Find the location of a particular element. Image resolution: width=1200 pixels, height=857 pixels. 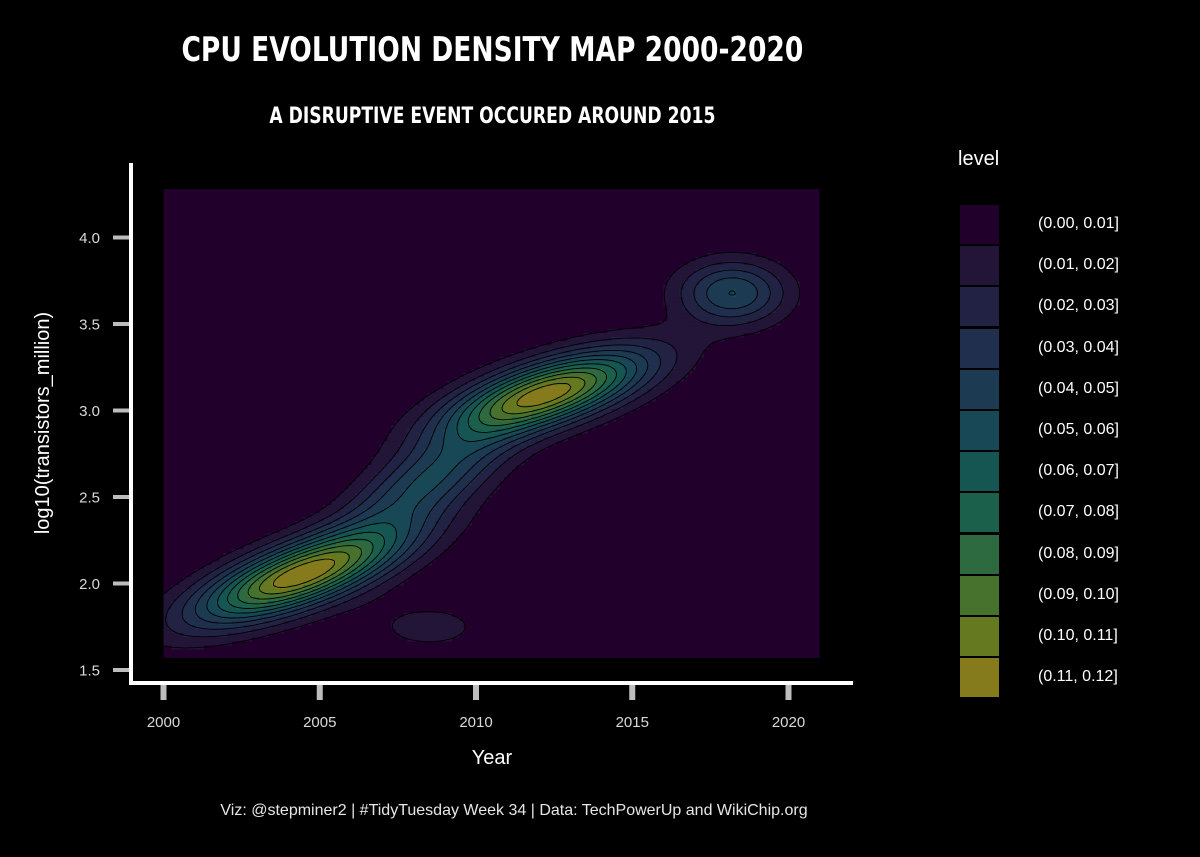

legend-label: (0.08, 0.09] is located at coordinates (1078, 553).